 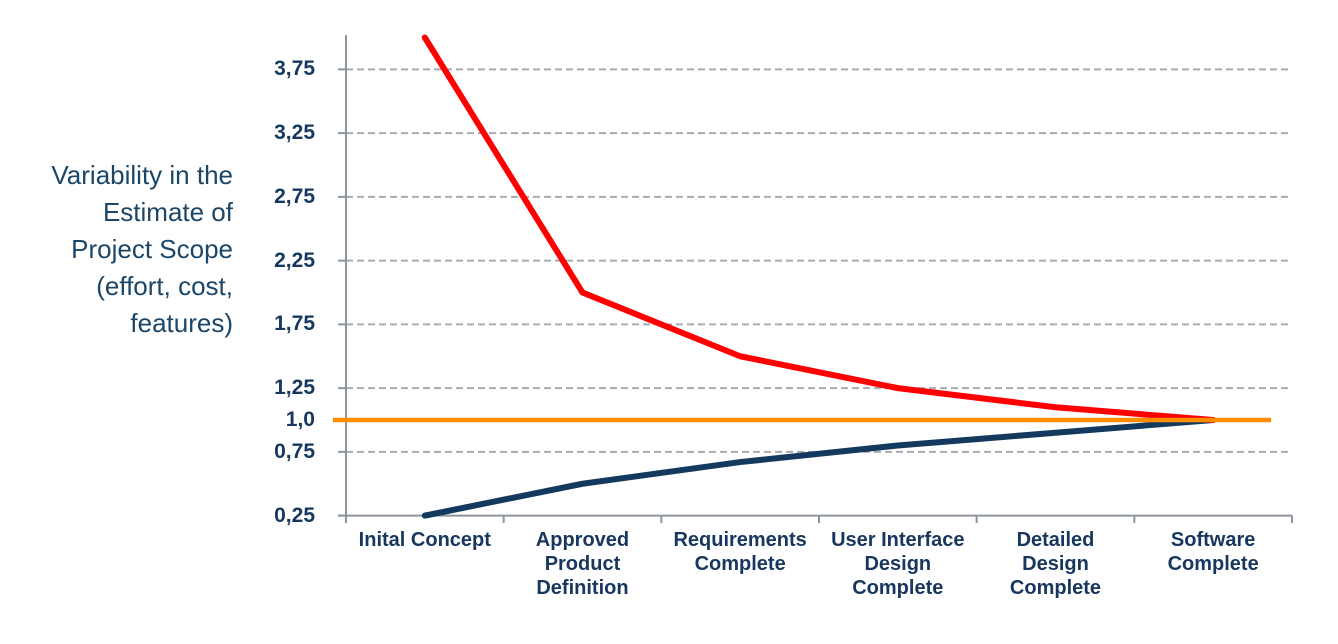 I want to click on y-tick-label: 1,0, so click(x=300, y=419).